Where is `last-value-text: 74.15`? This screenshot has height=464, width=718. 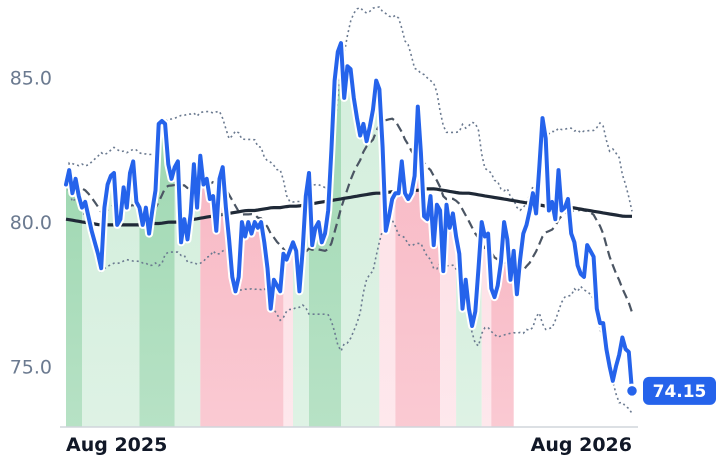
last-value-text: 74.15 is located at coordinates (680, 392).